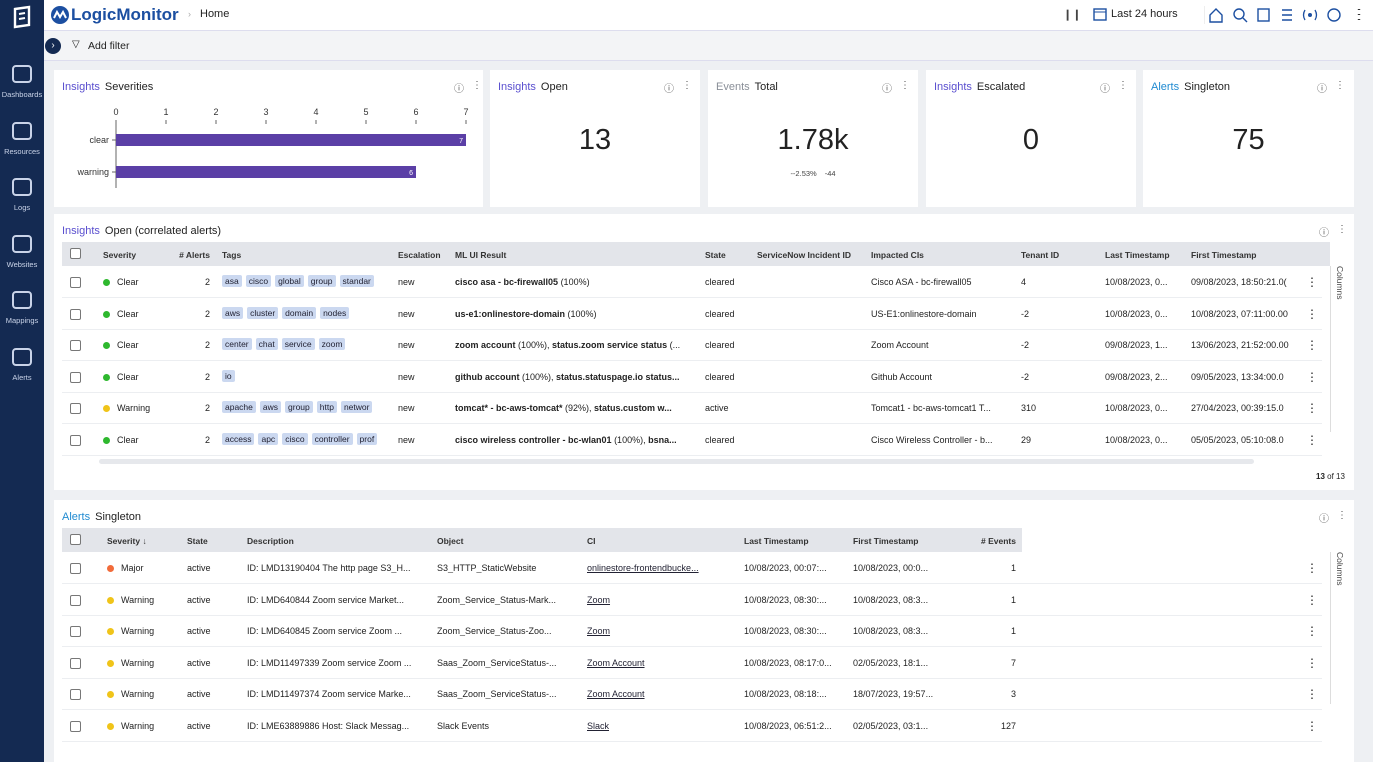  What do you see at coordinates (591, 541) in the screenshot?
I see `column-header: CI` at bounding box center [591, 541].